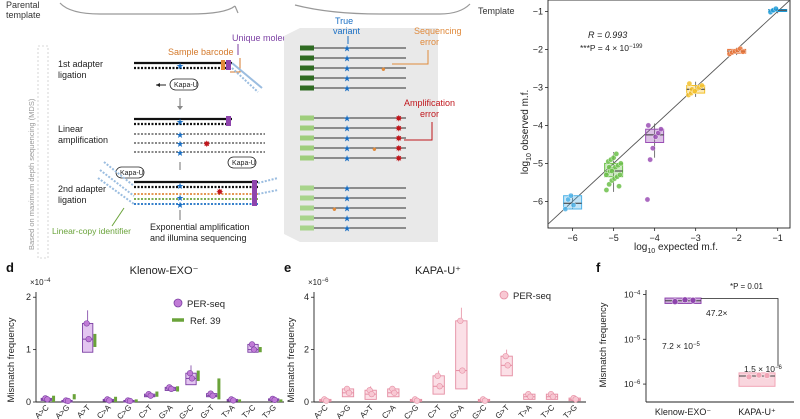  I want to click on kapa-plot-area: 0 2 4 A>C A>G A>T C>A C>G C>T G>A G>C G>T T>A T>C T>G, so click(445, 355).